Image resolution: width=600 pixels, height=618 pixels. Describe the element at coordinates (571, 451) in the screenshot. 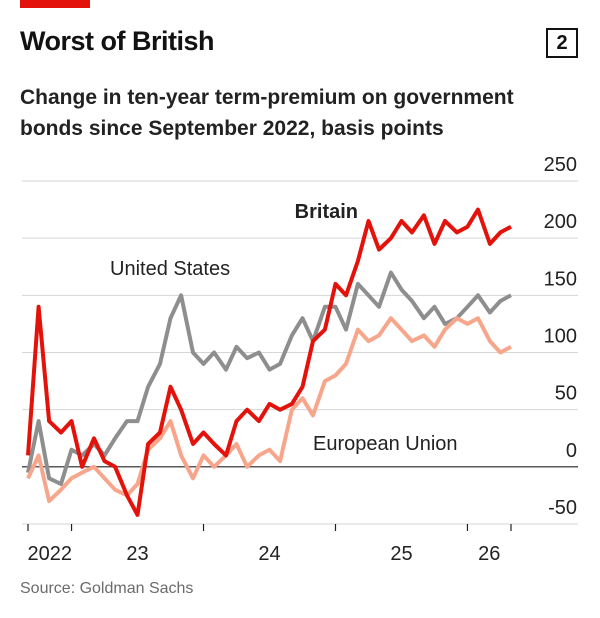

I see `y-tick-label: 0` at that location.